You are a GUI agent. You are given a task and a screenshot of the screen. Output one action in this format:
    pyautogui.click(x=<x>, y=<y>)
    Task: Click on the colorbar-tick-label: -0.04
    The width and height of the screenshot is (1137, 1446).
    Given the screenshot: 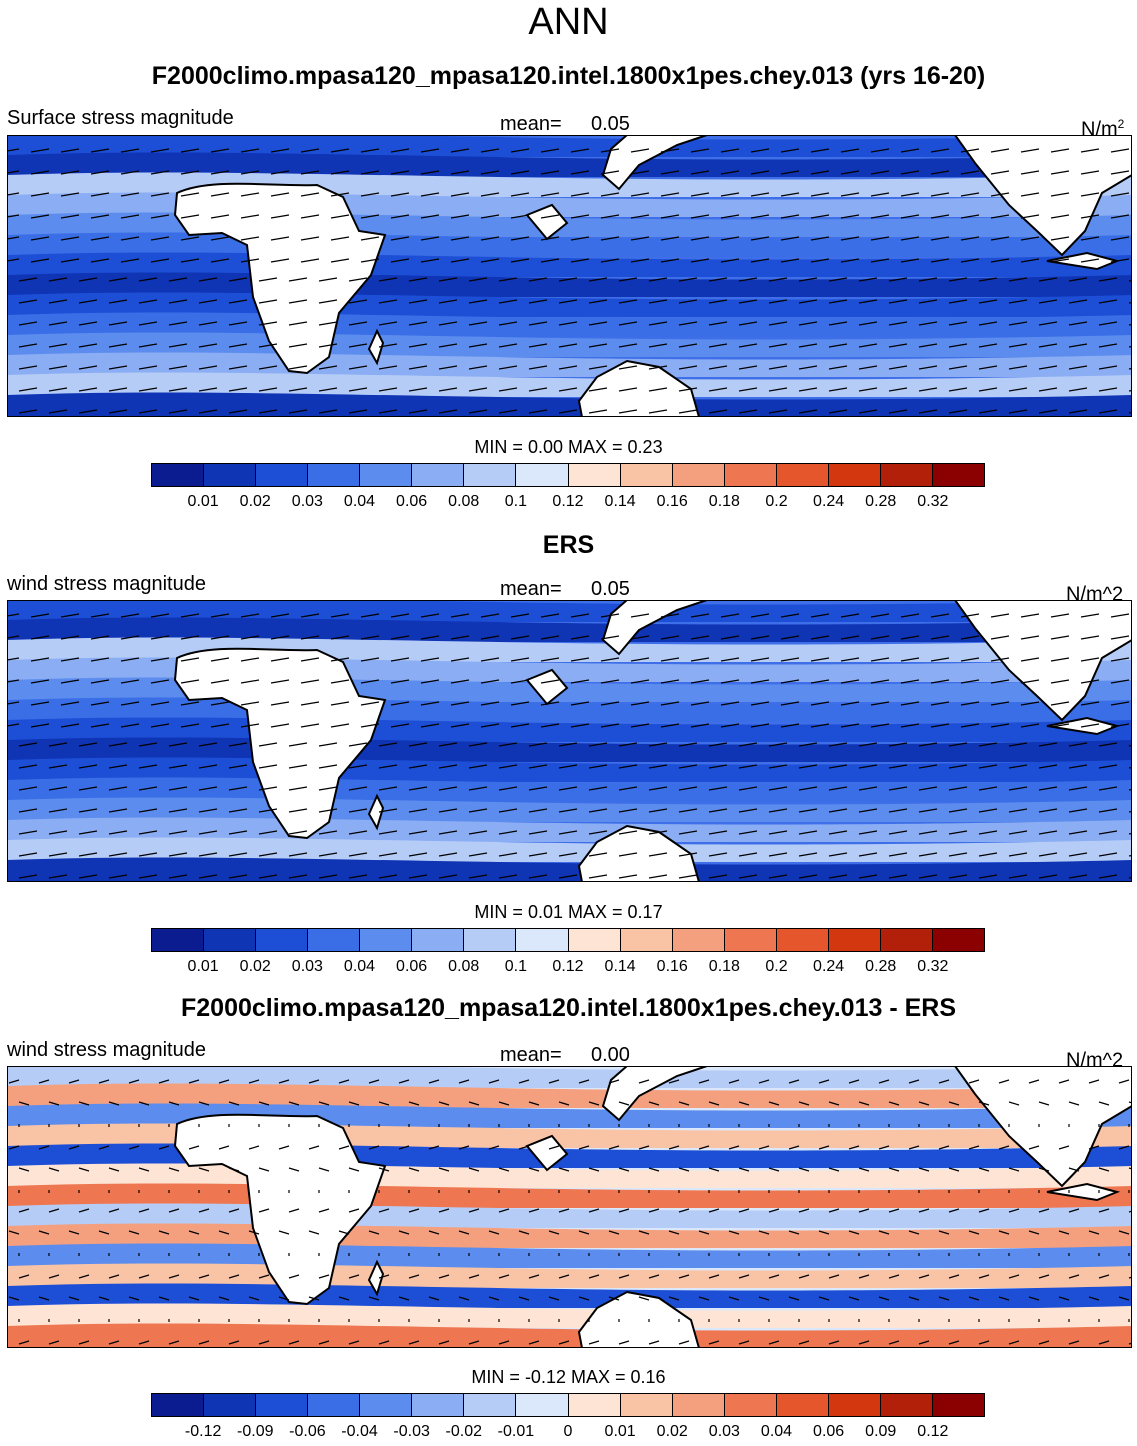 What is the action you would take?
    pyautogui.click(x=359, y=1431)
    